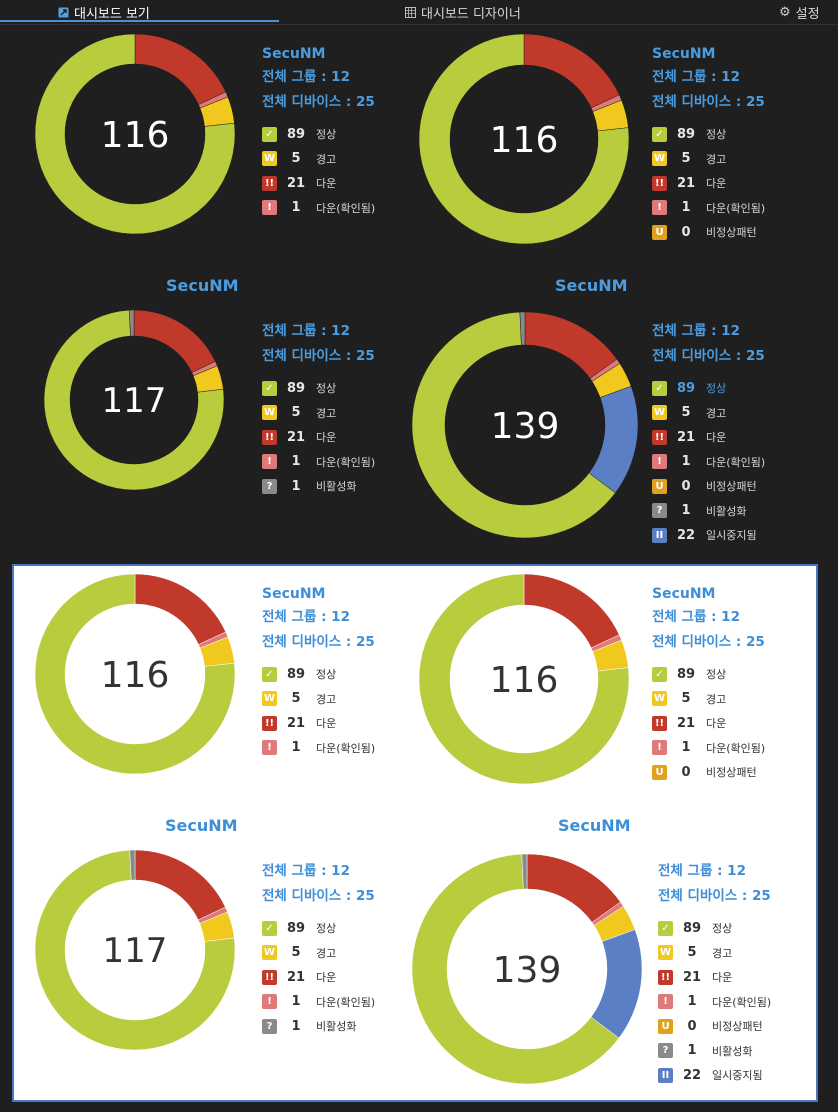  I want to click on tab-dashboard-designer: 대시보드 디자이너, so click(463, 12).